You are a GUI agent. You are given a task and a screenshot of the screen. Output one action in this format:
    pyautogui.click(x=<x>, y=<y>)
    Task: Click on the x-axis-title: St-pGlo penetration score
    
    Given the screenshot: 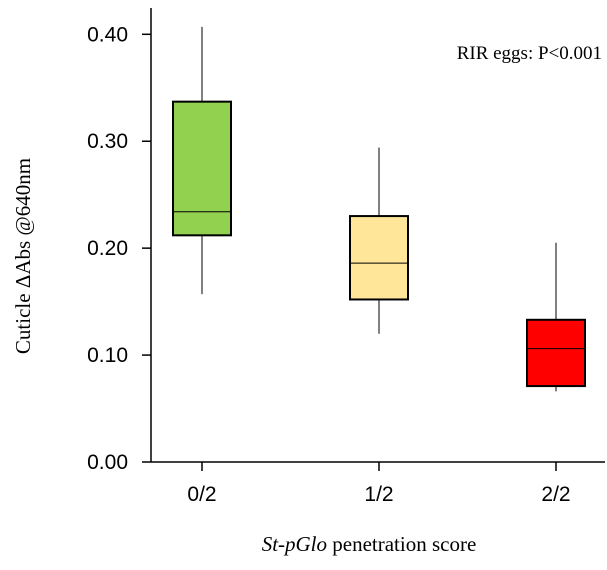 What is the action you would take?
    pyautogui.click(x=369, y=544)
    